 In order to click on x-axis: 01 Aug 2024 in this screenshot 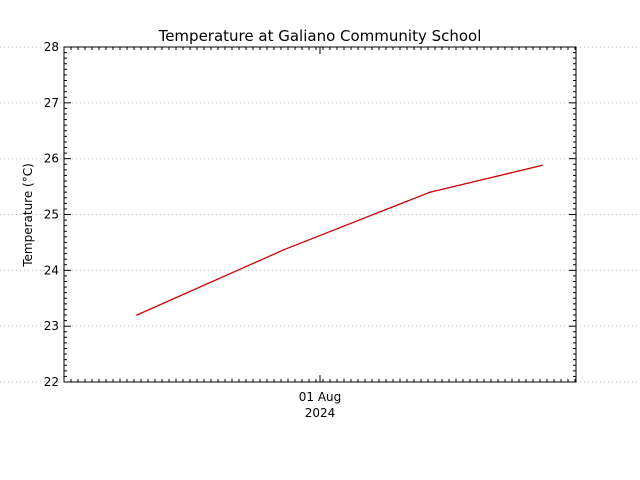, I will do `click(320, 233)`.